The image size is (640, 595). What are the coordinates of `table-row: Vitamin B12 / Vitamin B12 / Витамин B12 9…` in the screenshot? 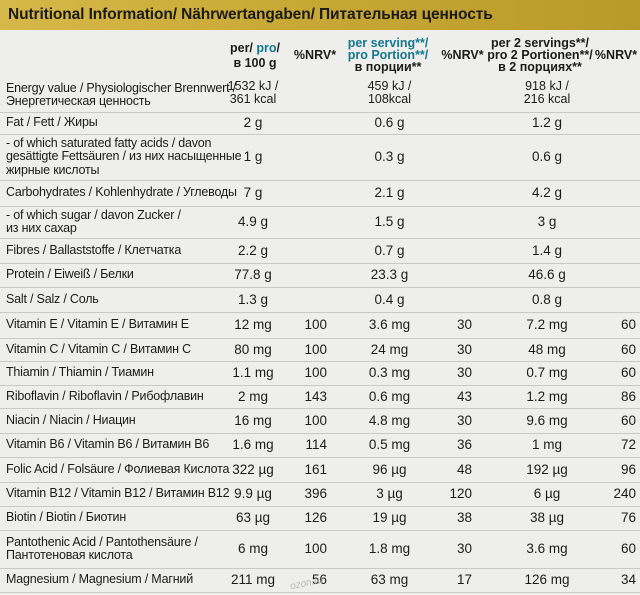 It's located at (320, 494).